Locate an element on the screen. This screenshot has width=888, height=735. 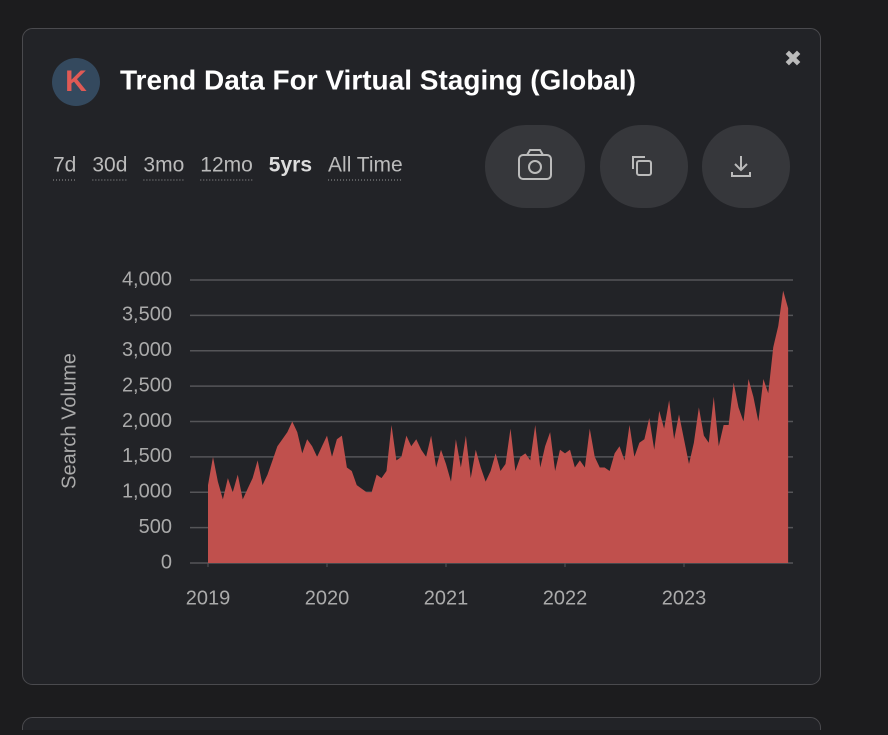
camera-icon is located at coordinates (535, 164).